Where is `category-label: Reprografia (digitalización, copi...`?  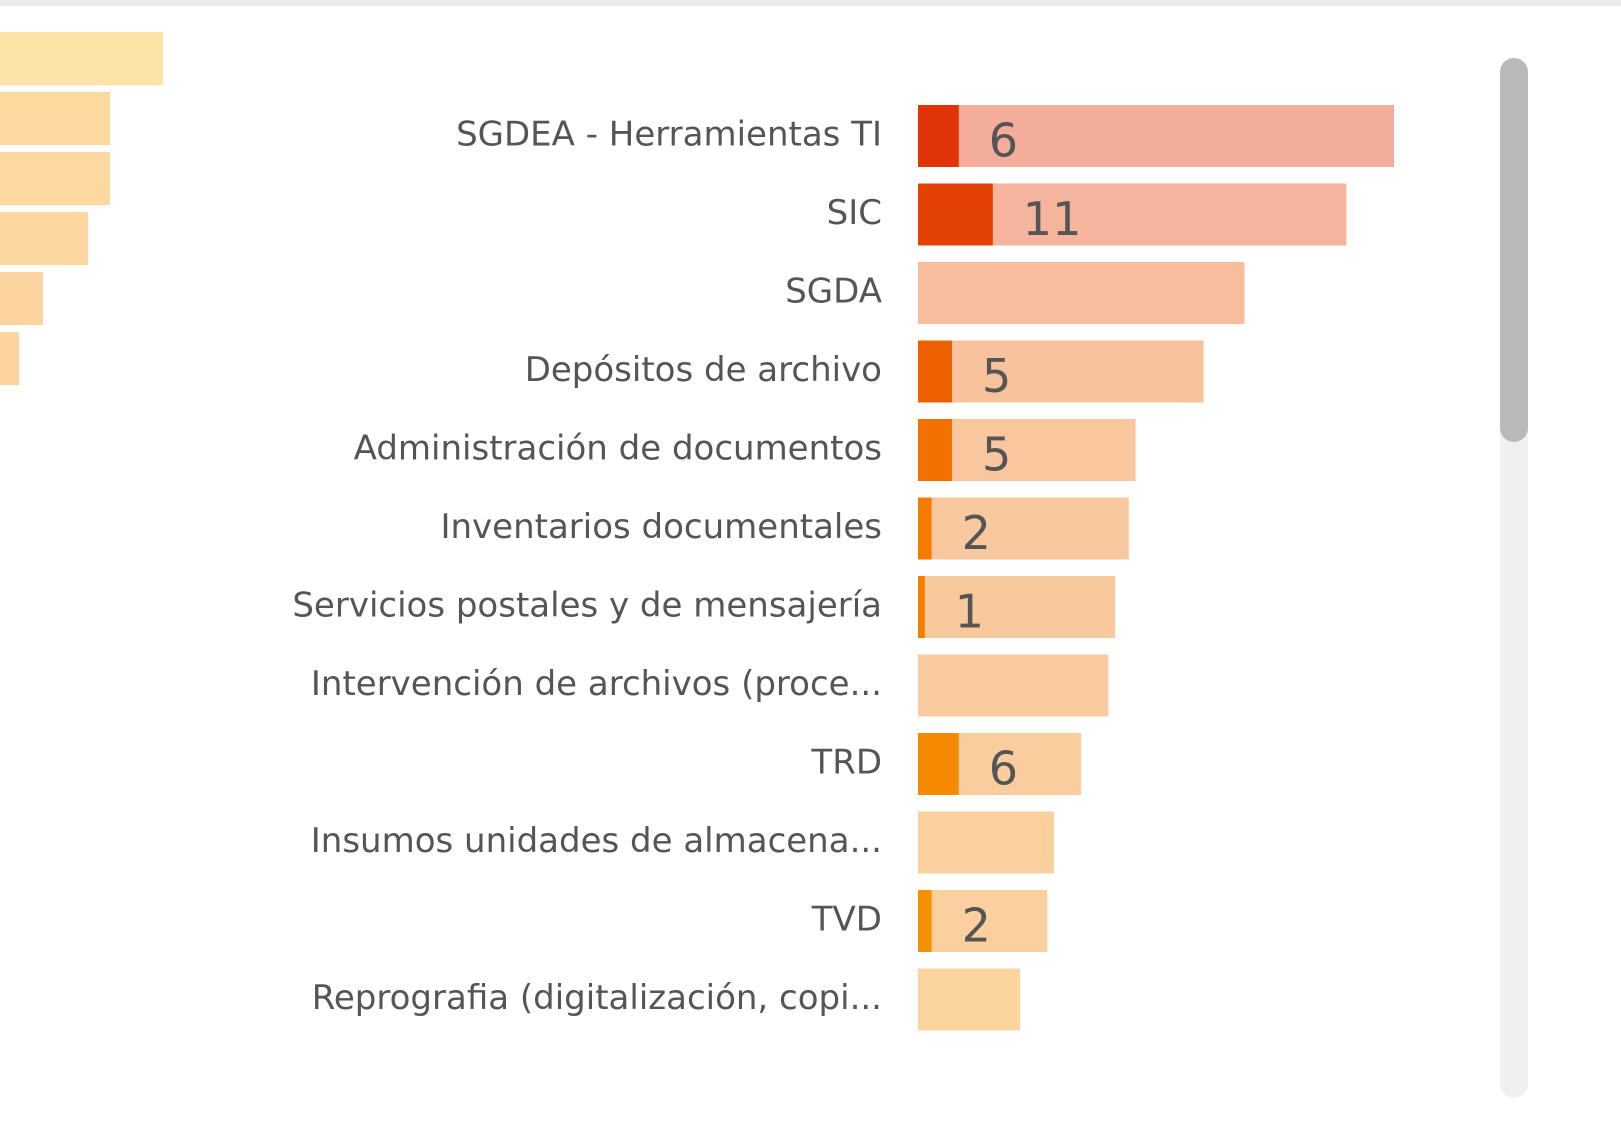 category-label: Reprografia (digitalización, copi... is located at coordinates (597, 998).